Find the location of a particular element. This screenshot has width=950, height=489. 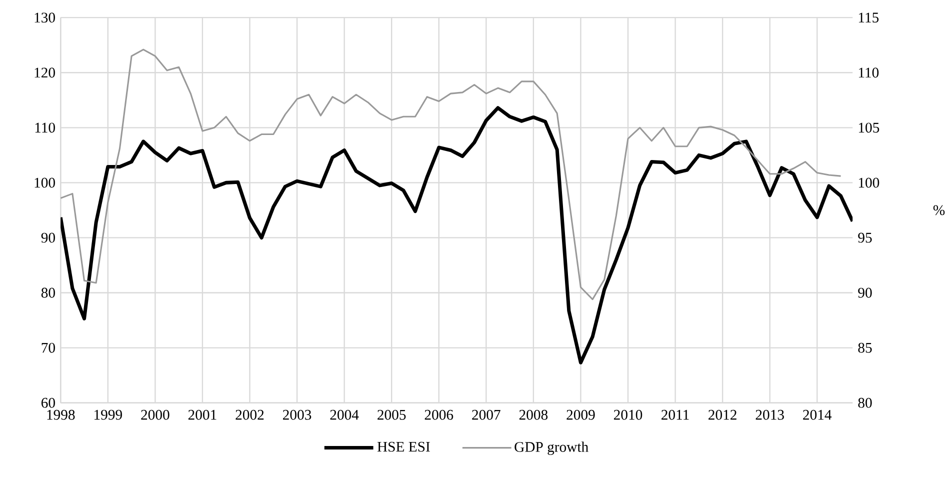

y-tick-label: 70 is located at coordinates (48, 347).